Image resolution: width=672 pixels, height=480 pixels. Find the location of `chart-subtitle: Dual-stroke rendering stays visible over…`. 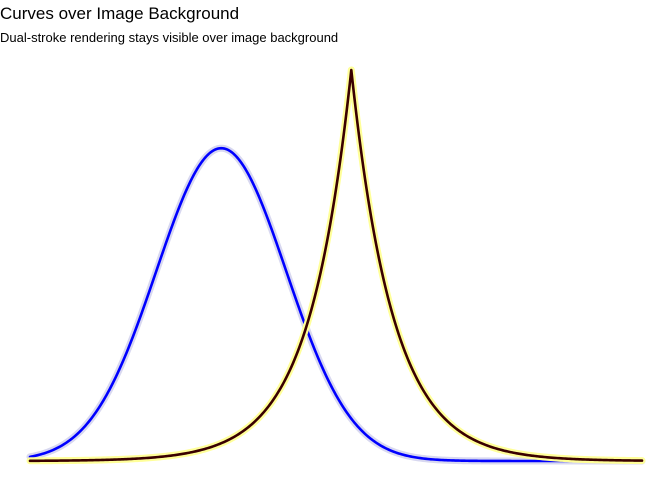

chart-subtitle: Dual-stroke rendering stays visible over… is located at coordinates (169, 37).